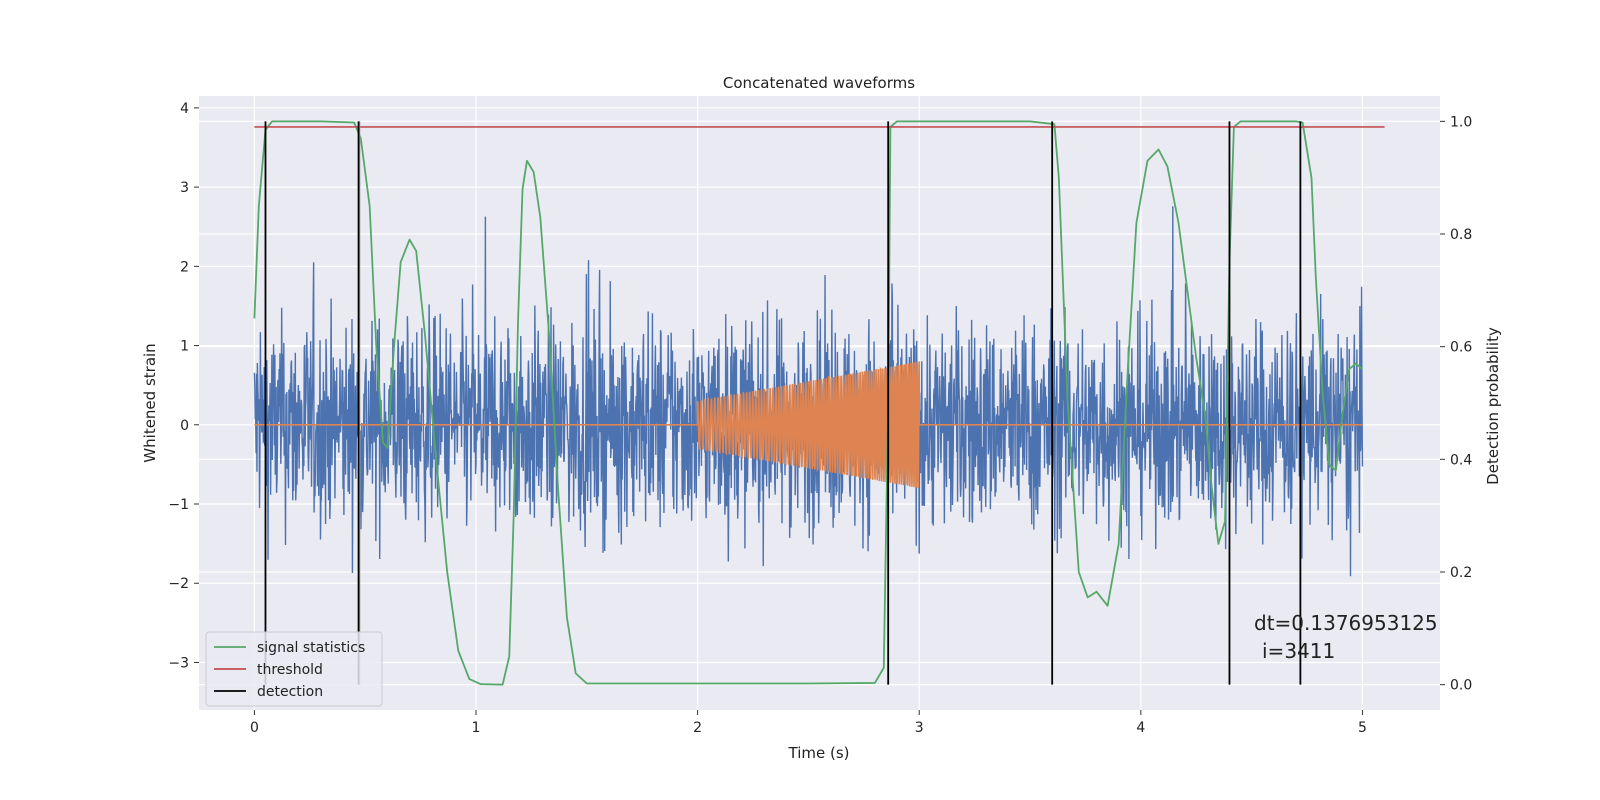 The height and width of the screenshot is (800, 1600). What do you see at coordinates (311, 648) in the screenshot?
I see `legend-label-signal-statistics: signal statistics` at bounding box center [311, 648].